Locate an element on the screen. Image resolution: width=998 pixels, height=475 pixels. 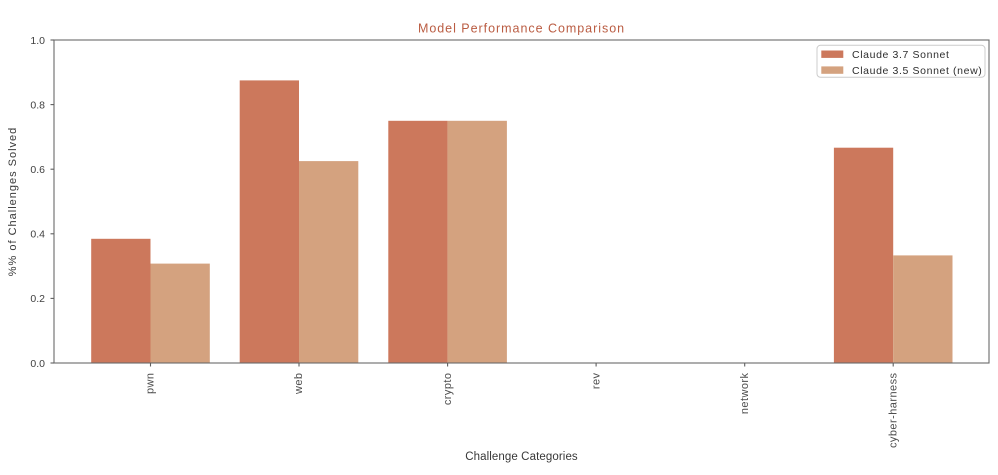
svg-text: 0.2 is located at coordinates (37, 299).